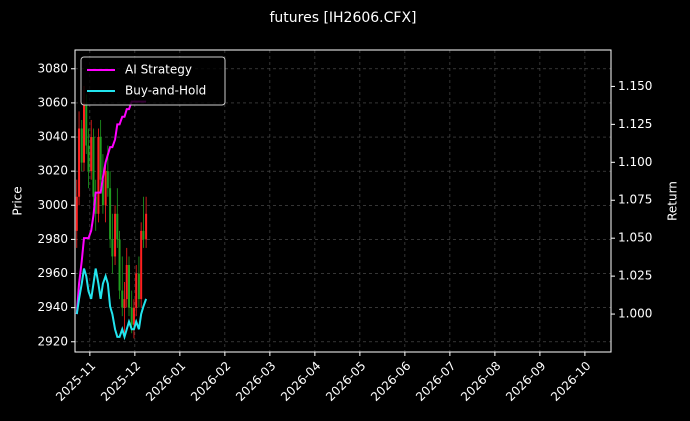 The image size is (690, 421). I want to click on y-tick-label: 2940, so click(52, 307).